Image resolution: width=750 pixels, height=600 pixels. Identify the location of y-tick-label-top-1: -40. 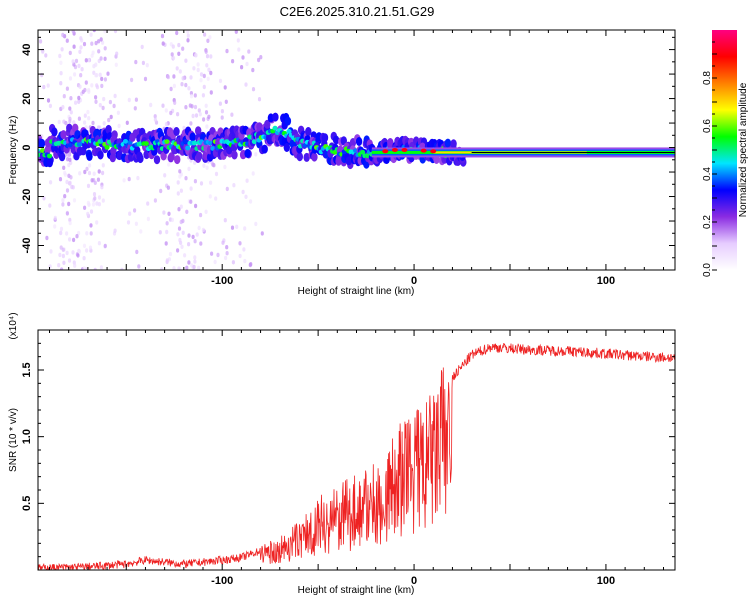
(27, 246).